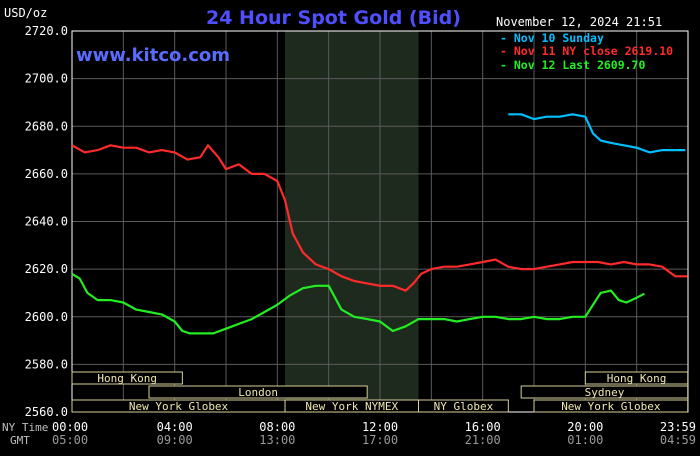 The image size is (700, 456). Describe the element at coordinates (277, 427) in the screenshot. I see `x-tick-label-ny: 08:00` at that location.